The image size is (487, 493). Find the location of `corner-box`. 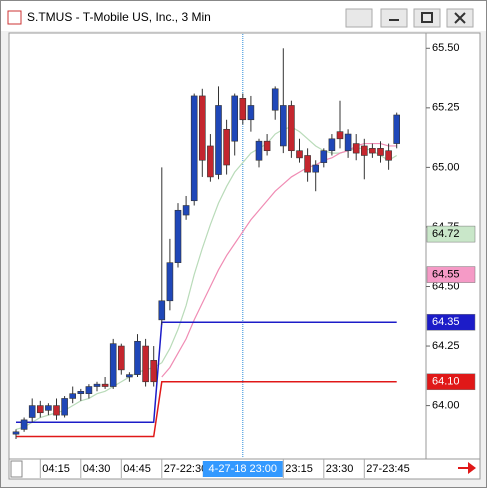

corner-box is located at coordinates (16, 469).